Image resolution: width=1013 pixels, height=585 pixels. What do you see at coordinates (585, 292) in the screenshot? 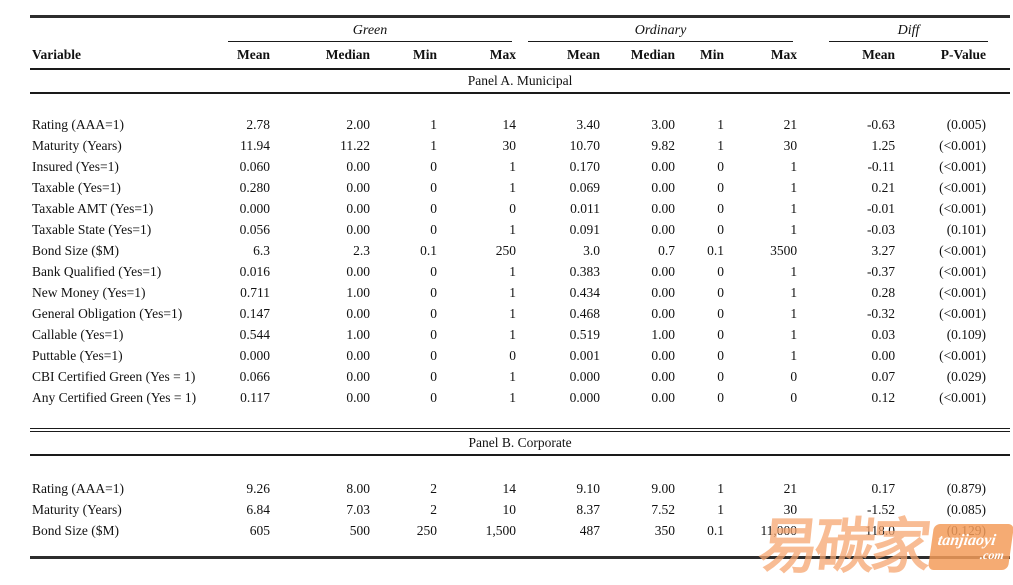
I see `cell-value: 0.434` at bounding box center [585, 292].